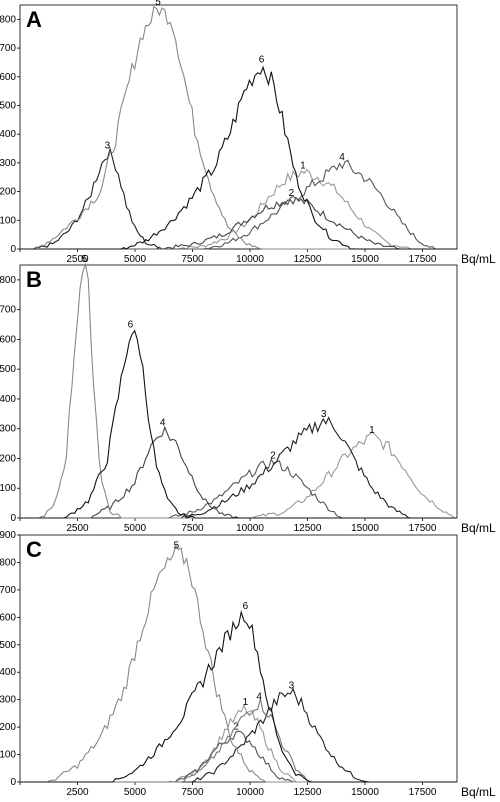 The image size is (500, 802). Describe the element at coordinates (34, 279) in the screenshot. I see `panel-letter: B` at that location.